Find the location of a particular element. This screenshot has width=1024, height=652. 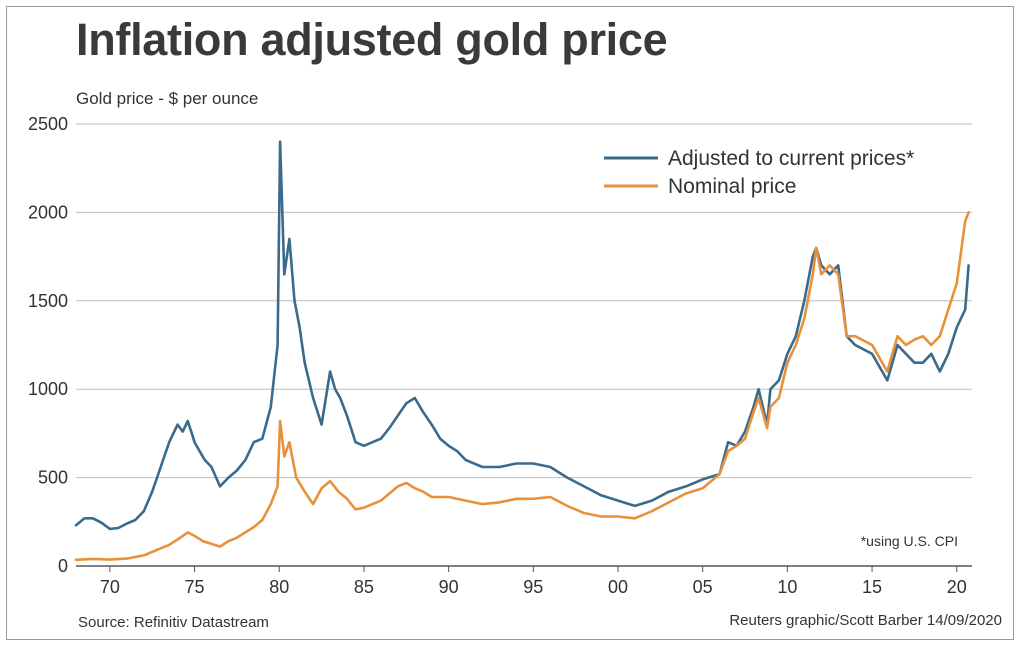

x-tick-label: 85 is located at coordinates (364, 587).